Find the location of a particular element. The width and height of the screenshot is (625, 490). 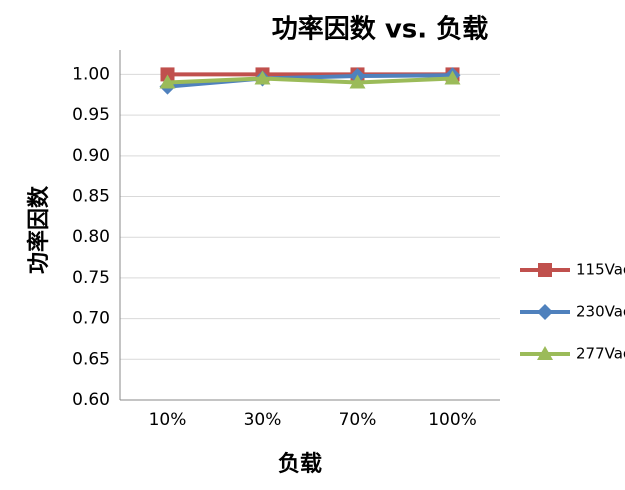

y-axis-label: 功率因数 is located at coordinates (39, 229).